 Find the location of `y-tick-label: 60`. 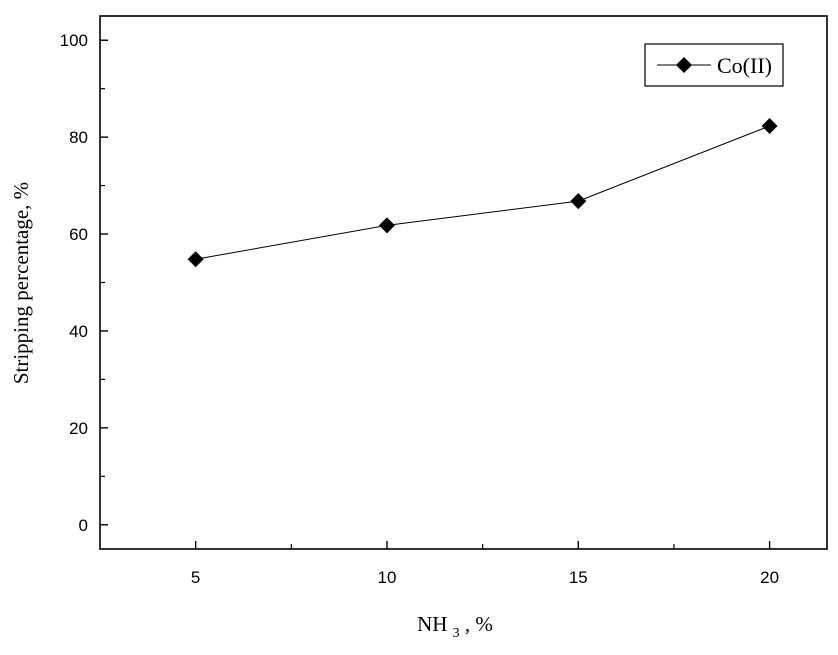

y-tick-label: 60 is located at coordinates (78, 234).